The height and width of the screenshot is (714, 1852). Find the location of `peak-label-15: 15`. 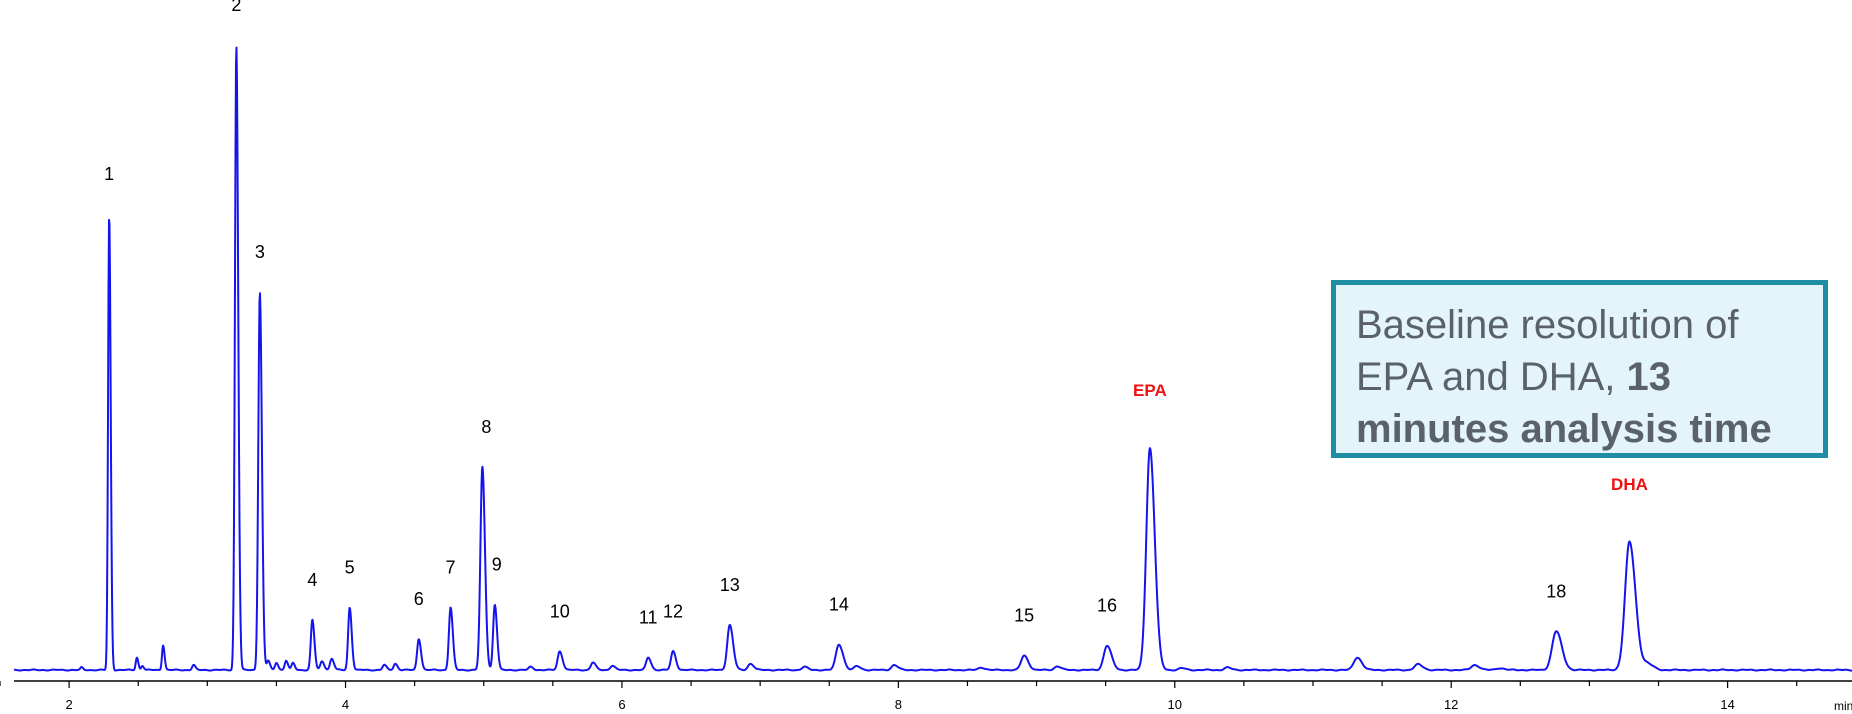

peak-label-15: 15 is located at coordinates (1024, 616).